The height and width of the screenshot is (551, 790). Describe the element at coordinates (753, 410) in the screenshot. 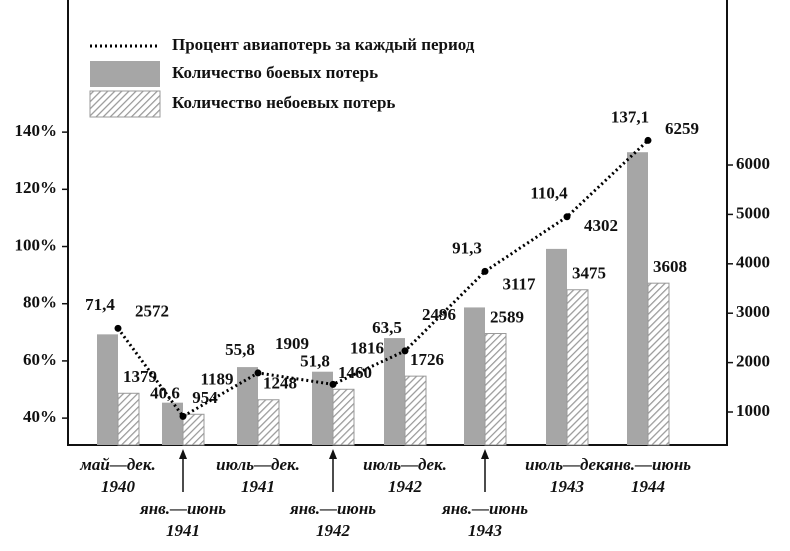

I see `y2-tick-label: 1000` at that location.